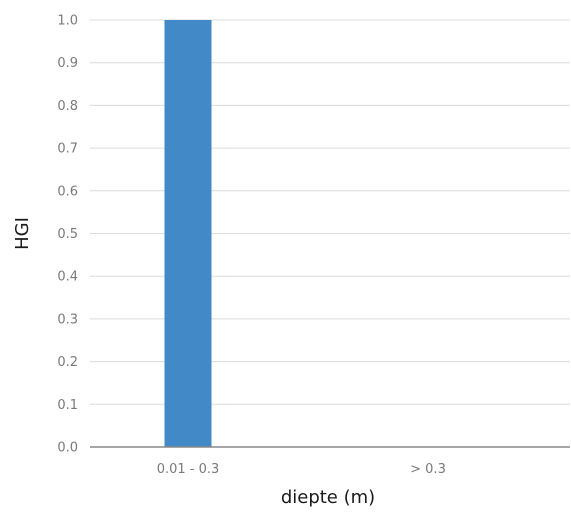 This screenshot has width=571, height=514. Describe the element at coordinates (22, 233) in the screenshot. I see `y-axis-title: HGI` at that location.